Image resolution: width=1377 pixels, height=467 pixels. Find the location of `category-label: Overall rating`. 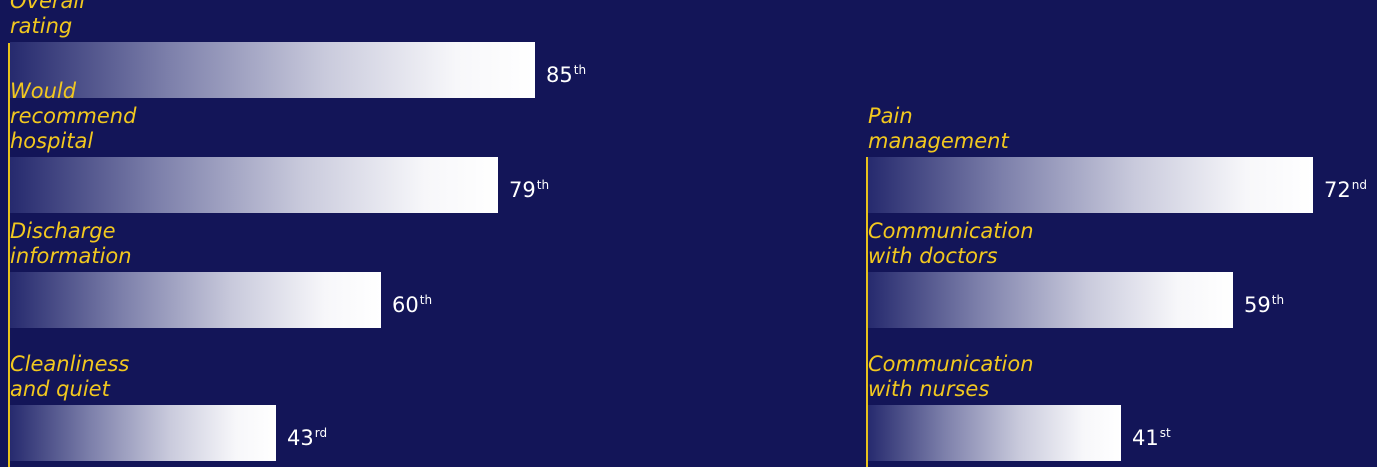

category-label: Overall rating is located at coordinates (48, 19).